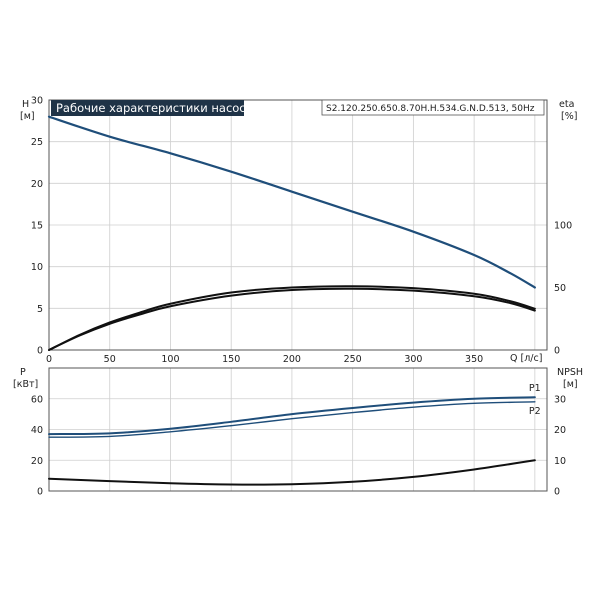  Describe the element at coordinates (23, 372) in the screenshot. I see `power-axis-symbol: P` at that location.